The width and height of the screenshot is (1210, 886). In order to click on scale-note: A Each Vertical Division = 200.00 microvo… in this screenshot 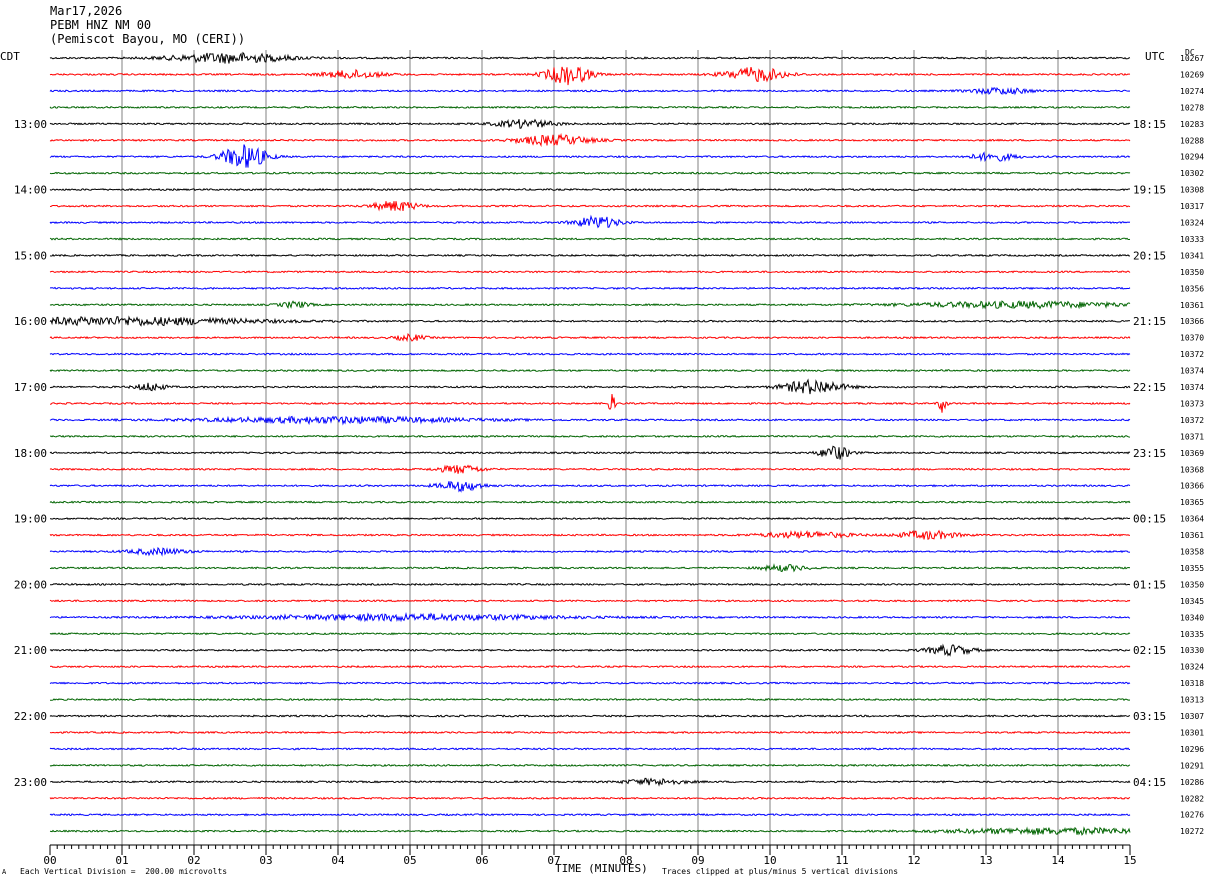, I will do `click(115, 871)`.